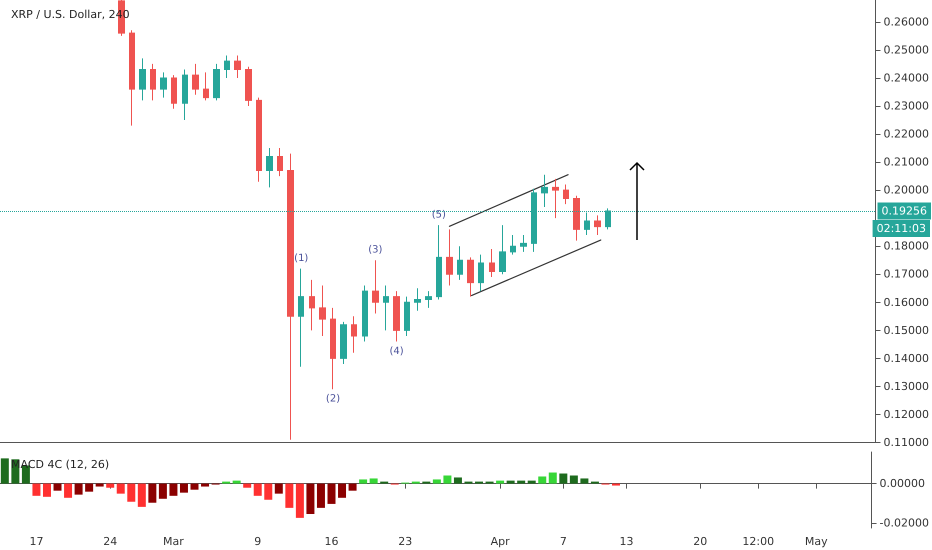 The height and width of the screenshot is (550, 932). Describe the element at coordinates (396, 352) in the screenshot. I see `annotation: (4)` at that location.